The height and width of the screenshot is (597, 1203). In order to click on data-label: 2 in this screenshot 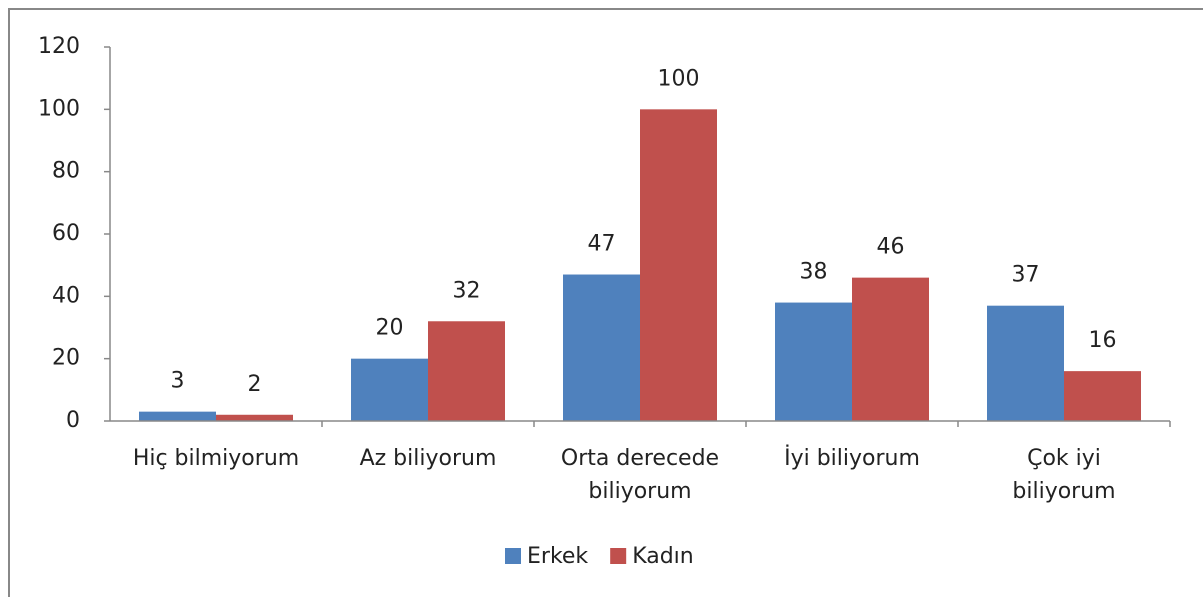, I will do `click(255, 384)`.